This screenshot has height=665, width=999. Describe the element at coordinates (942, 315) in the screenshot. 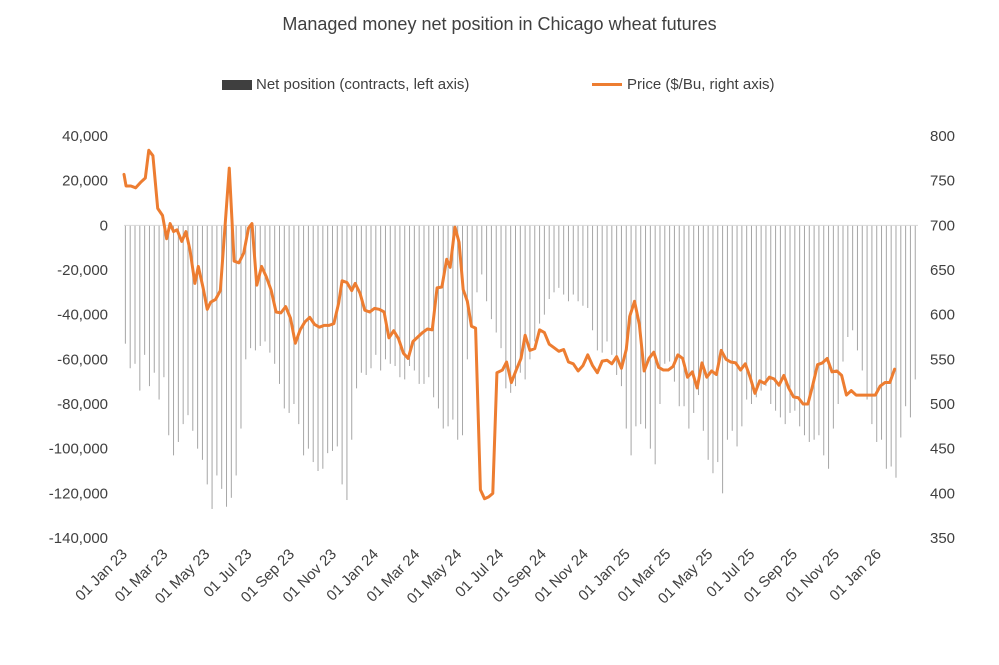

I see `right-axis-tick-label: 600` at that location.